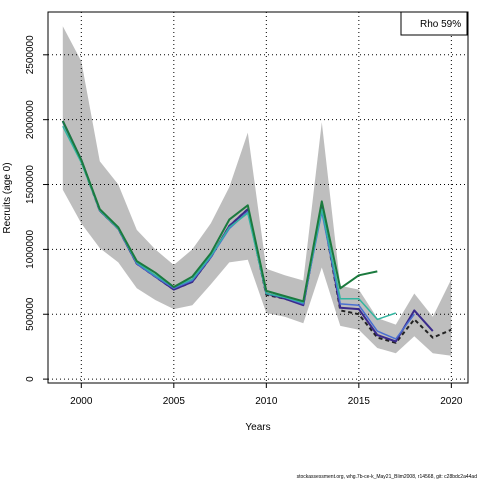 This screenshot has height=480, width=480. Describe the element at coordinates (451, 401) in the screenshot. I see `x-tick-label: 2020` at that location.